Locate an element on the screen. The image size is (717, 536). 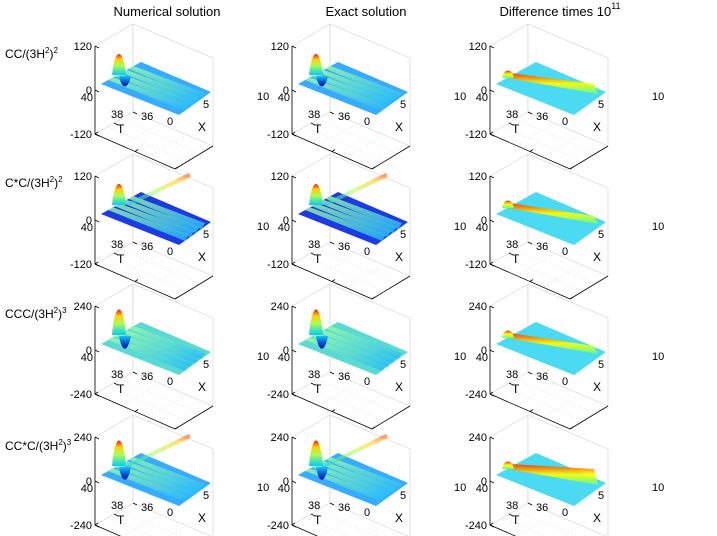
z-tick-label: 240 is located at coordinates (83, 307).